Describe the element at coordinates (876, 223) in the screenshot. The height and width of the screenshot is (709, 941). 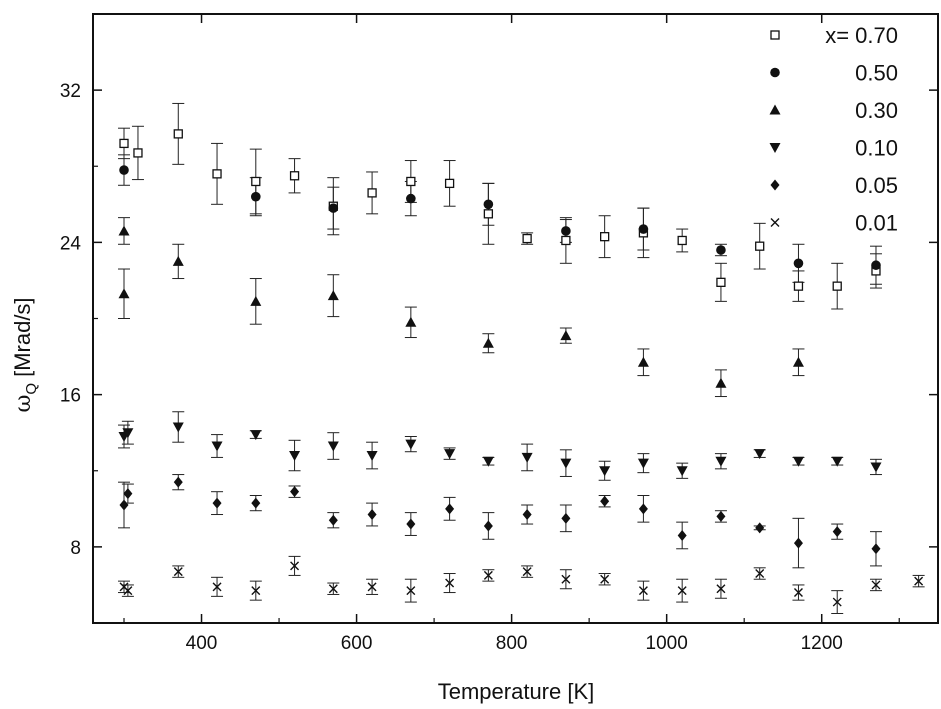
I see `legend-label: 0.01` at that location.